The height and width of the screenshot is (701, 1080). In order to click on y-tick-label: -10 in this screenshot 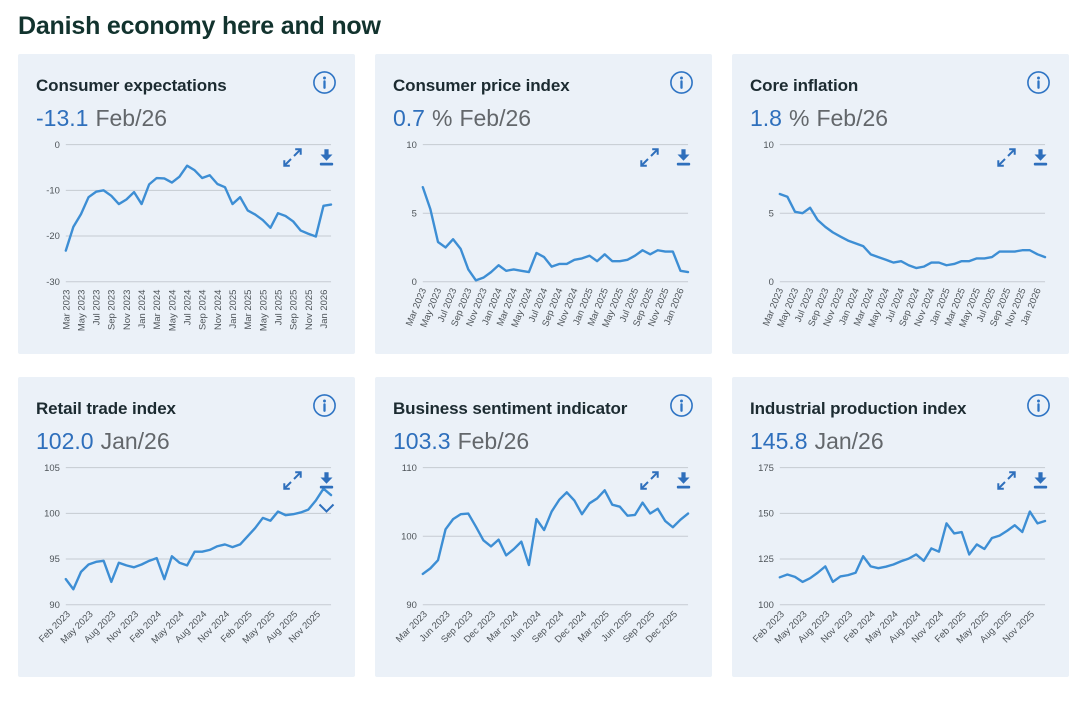, I will do `click(53, 190)`.